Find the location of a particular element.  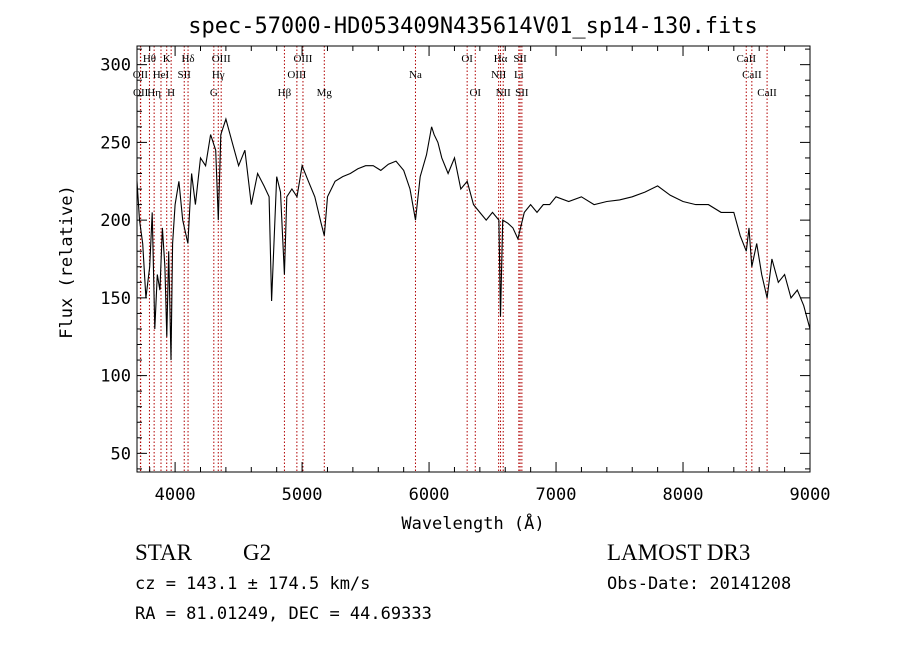

marker-label-20: NII is located at coordinates (499, 75).